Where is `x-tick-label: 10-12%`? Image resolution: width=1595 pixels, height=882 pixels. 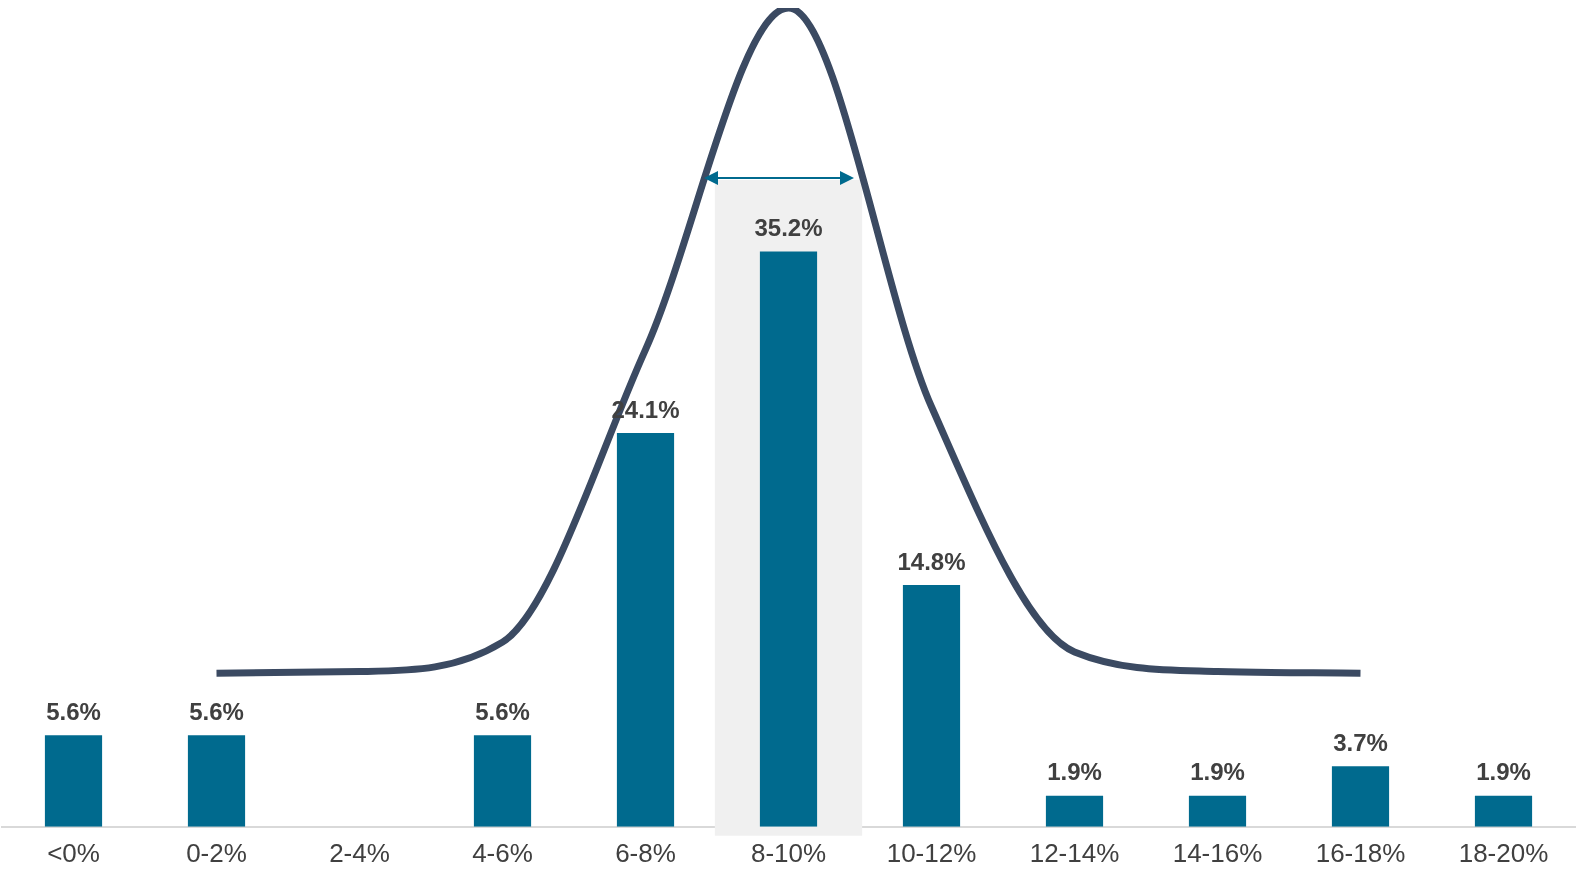 x-tick-label: 10-12% is located at coordinates (931, 852).